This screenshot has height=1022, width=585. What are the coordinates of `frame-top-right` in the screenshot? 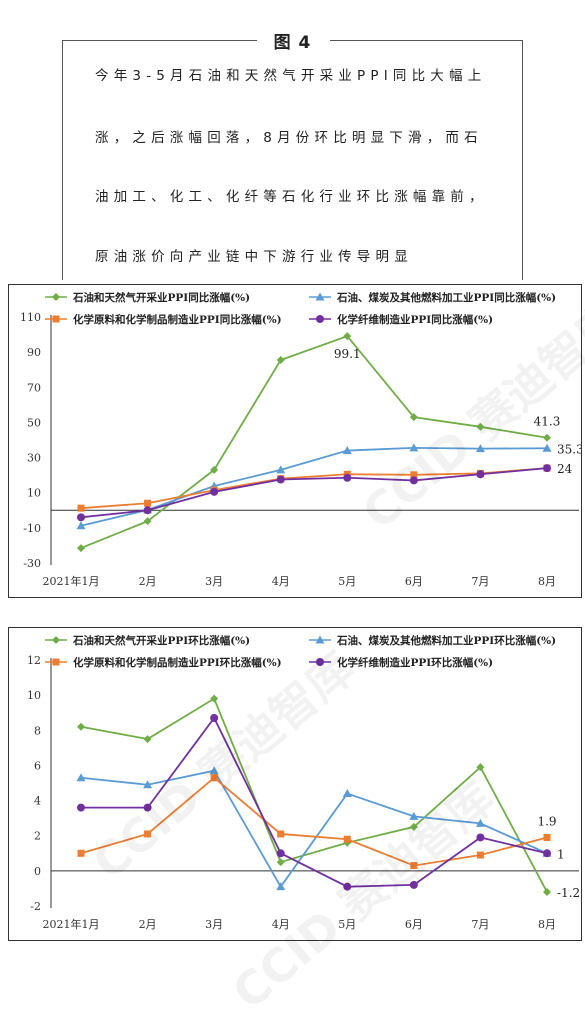 It's located at (426, 40).